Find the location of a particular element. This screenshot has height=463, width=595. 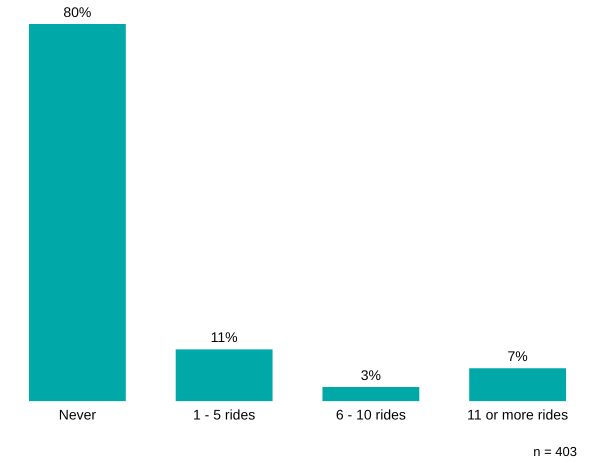

data-label: 3% is located at coordinates (370, 374).